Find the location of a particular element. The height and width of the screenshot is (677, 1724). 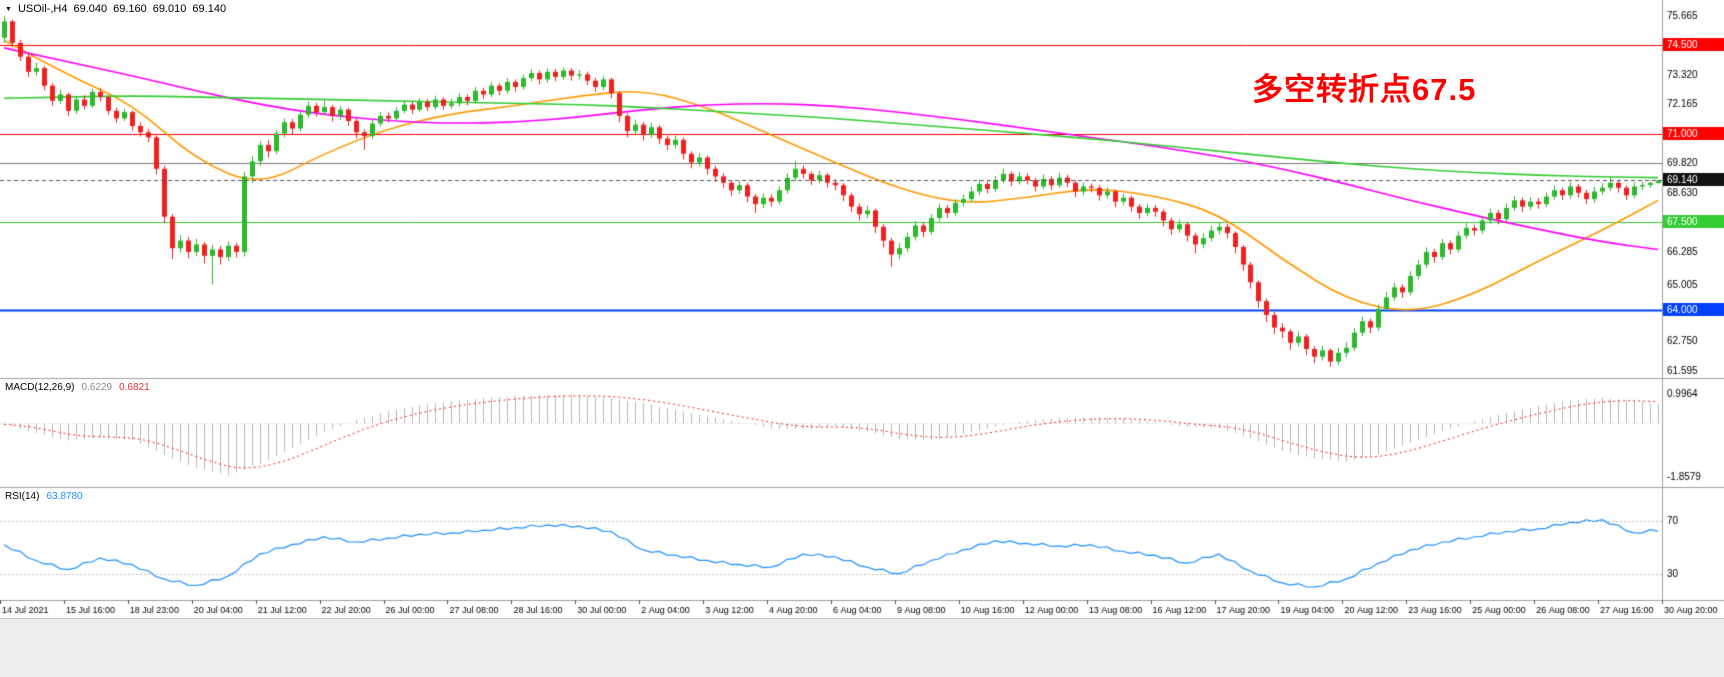

ohlc-close-value: 69.140 is located at coordinates (209, 9).